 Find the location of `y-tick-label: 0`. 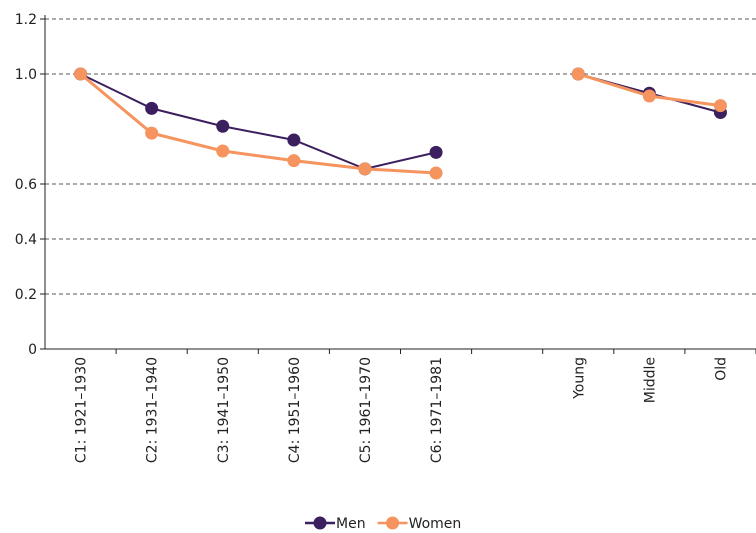

y-tick-label: 0 is located at coordinates (32, 350).